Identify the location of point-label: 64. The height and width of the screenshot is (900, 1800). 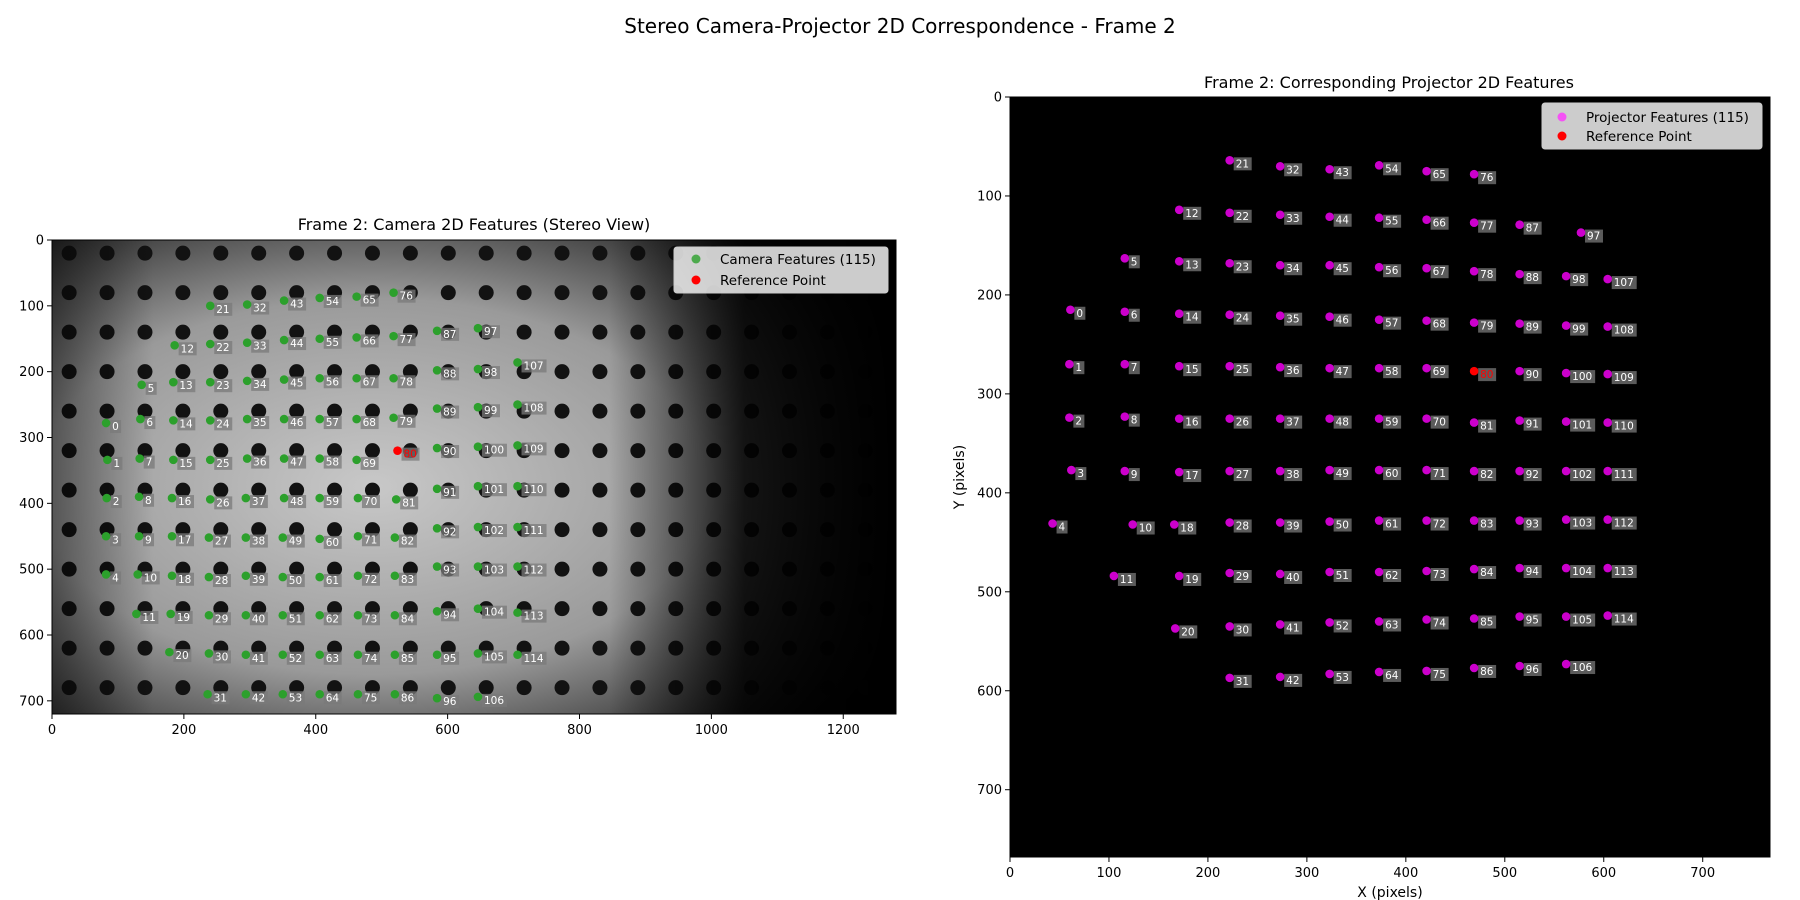
(1392, 676).